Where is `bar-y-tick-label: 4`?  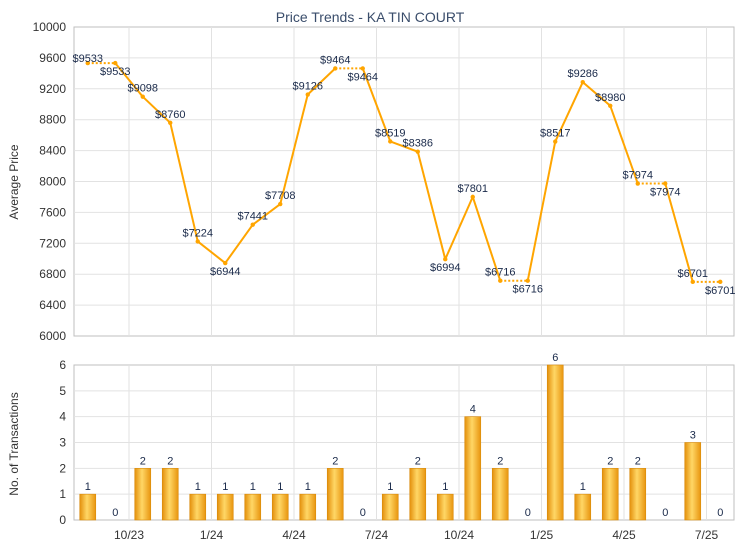 bar-y-tick-label: 4 is located at coordinates (62, 417).